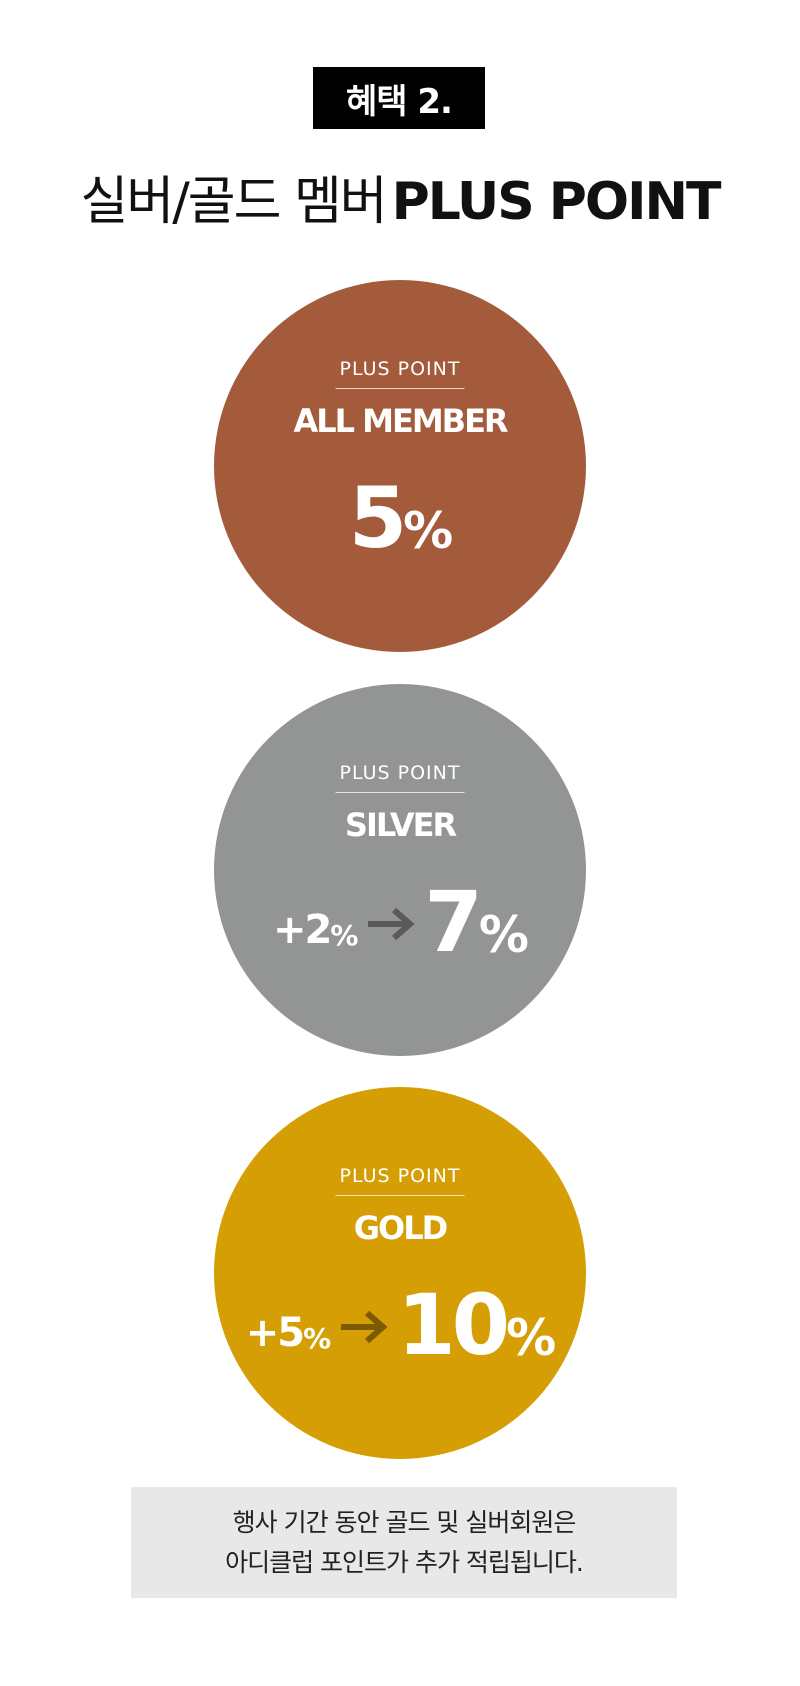 The image size is (800, 1686). Describe the element at coordinates (404, 1522) in the screenshot. I see `notice-line-1: 행사 기간 동안 골드 및 실버회원은` at that location.